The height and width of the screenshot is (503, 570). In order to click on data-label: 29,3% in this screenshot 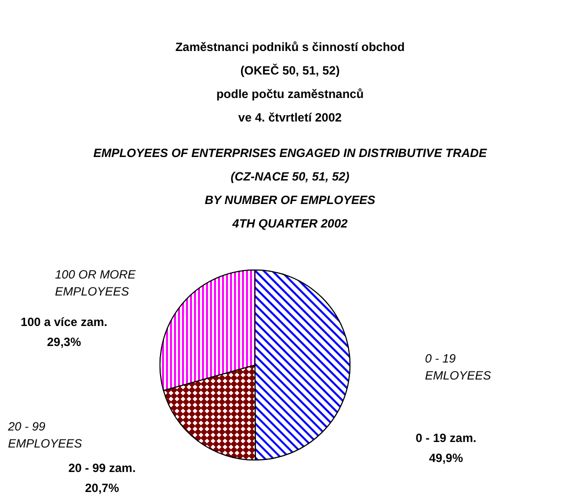, I will do `click(64, 342)`.